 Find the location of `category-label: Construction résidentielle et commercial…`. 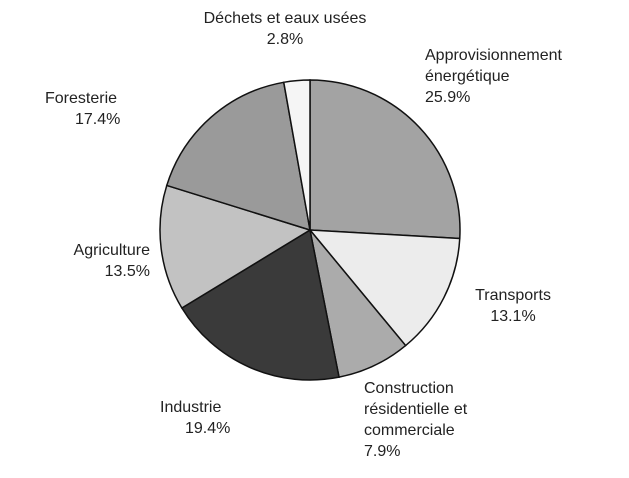

category-label: Construction résidentielle et commercial… is located at coordinates (416, 409).